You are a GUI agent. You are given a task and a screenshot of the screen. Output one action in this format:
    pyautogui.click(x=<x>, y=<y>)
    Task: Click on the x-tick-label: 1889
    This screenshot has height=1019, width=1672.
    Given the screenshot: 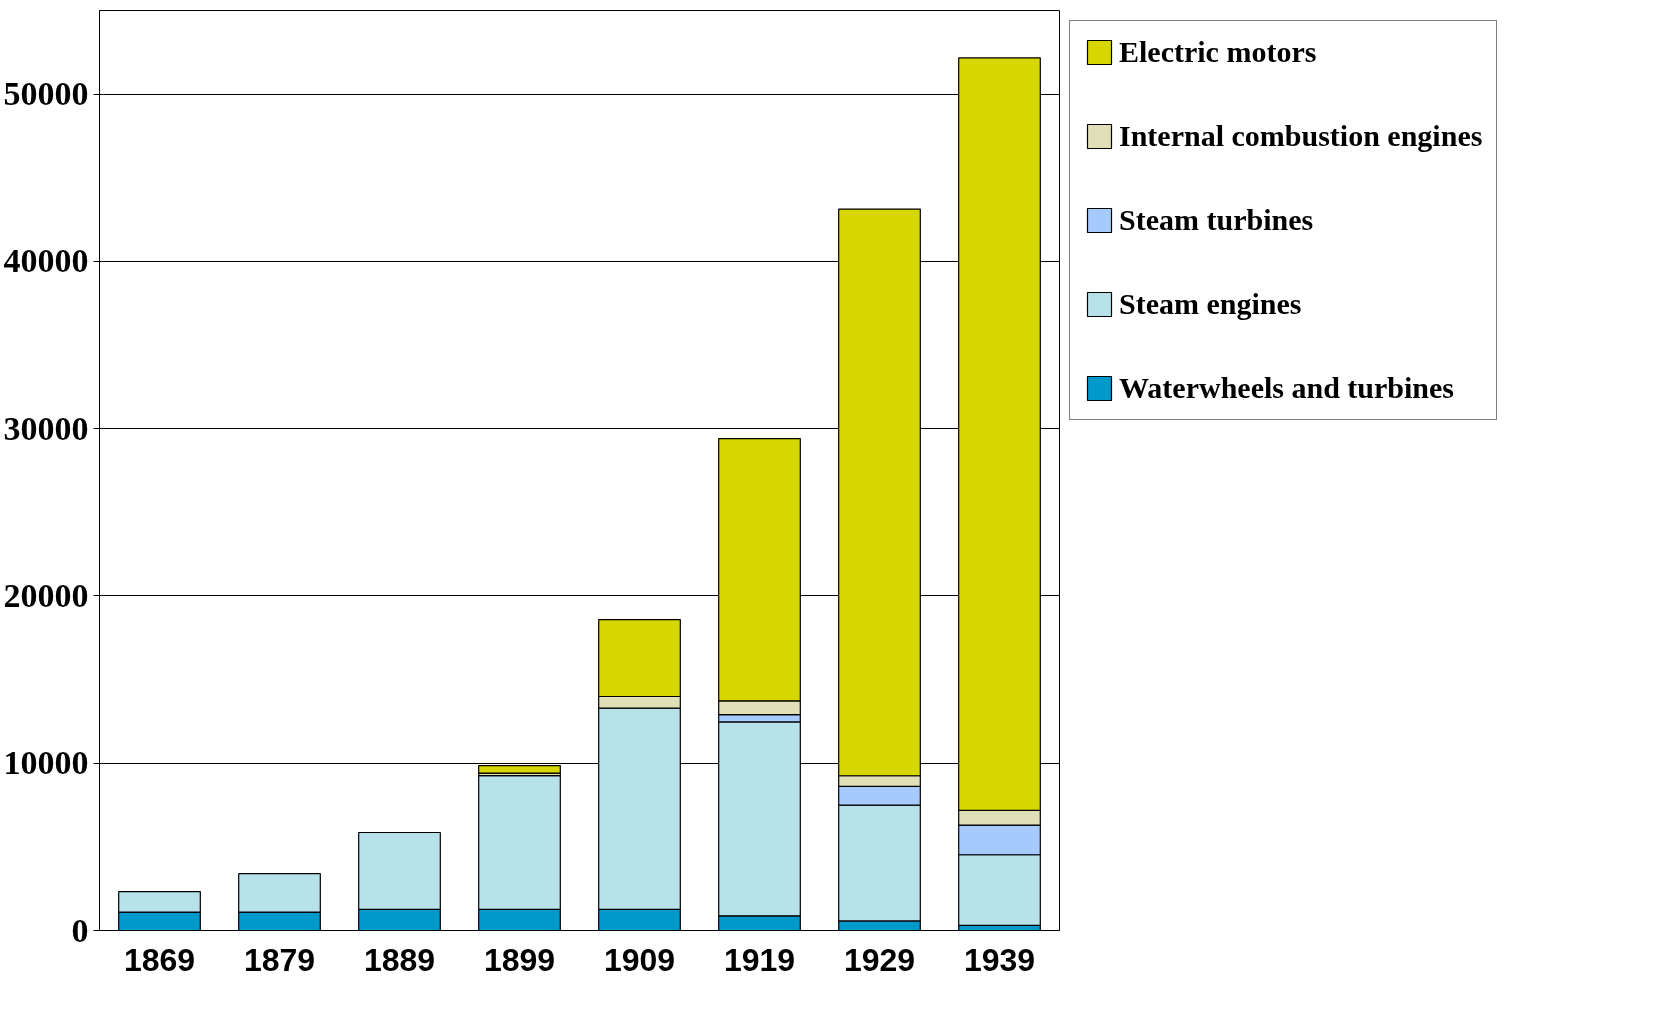 What is the action you would take?
    pyautogui.click(x=399, y=959)
    